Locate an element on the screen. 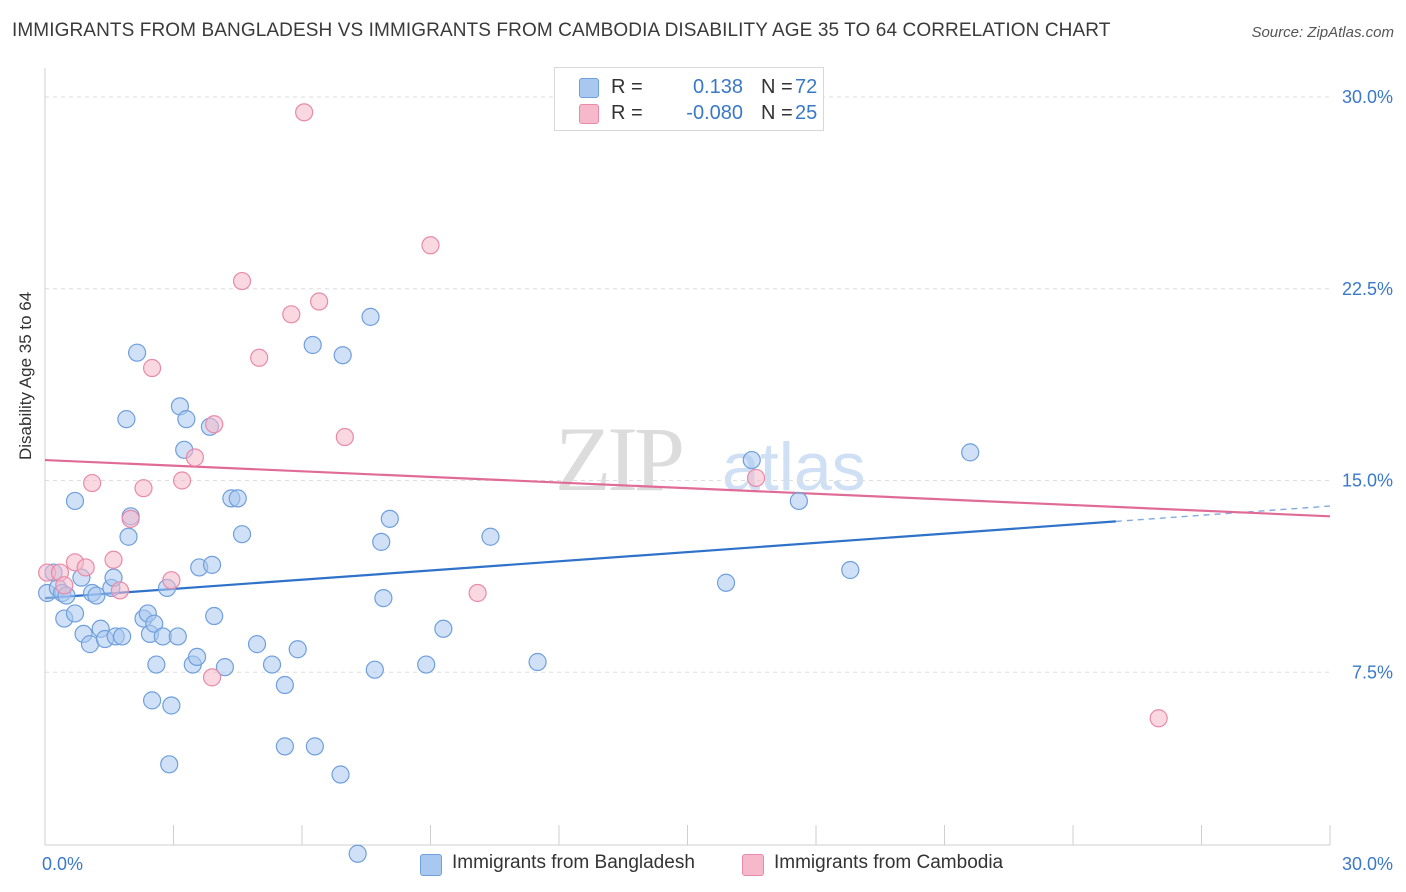 The width and height of the screenshot is (1406, 892). r-value: -0.080 is located at coordinates (714, 113).